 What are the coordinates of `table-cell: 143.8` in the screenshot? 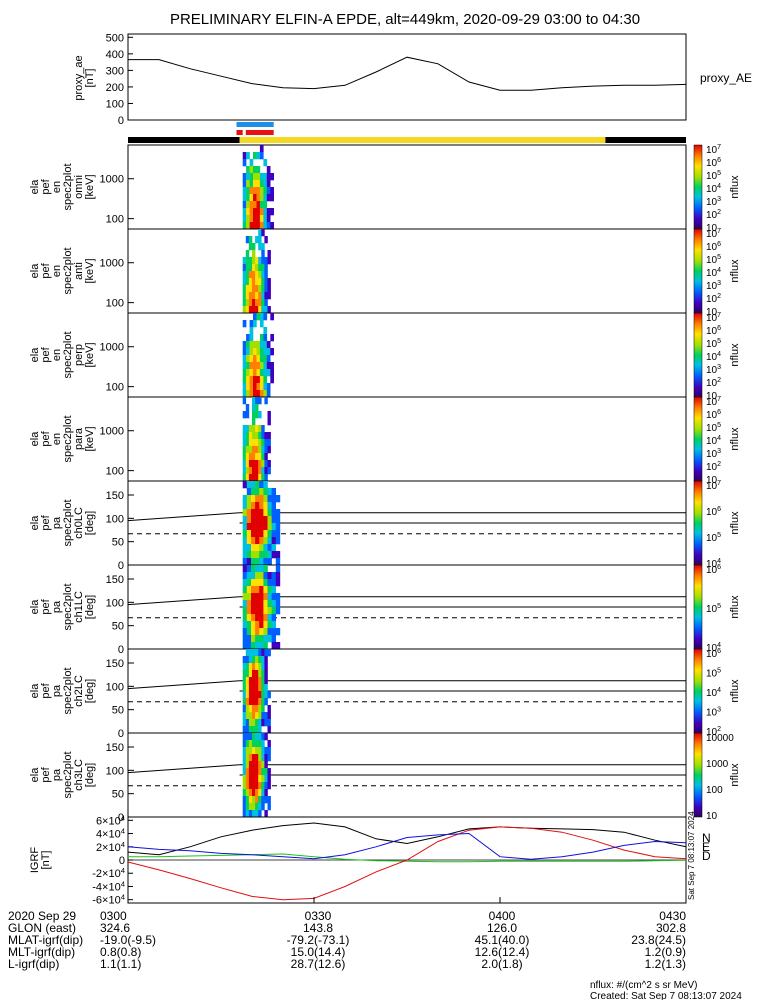 It's located at (318, 928).